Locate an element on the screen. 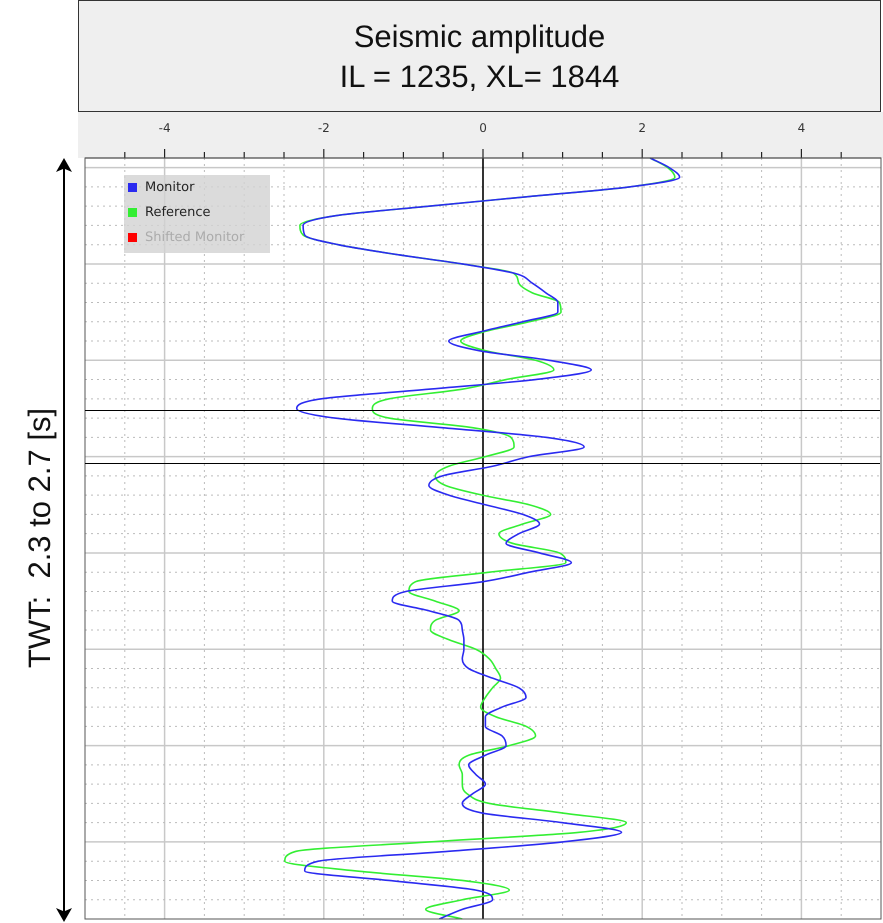 This screenshot has height=923, width=883. x-tick-label: 2 is located at coordinates (642, 127).